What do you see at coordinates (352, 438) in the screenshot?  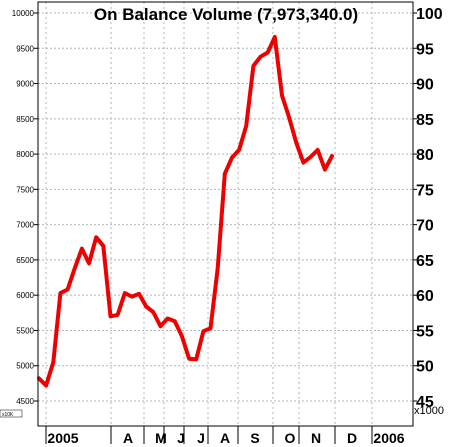 I see `x-tick-label: D` at bounding box center [352, 438].